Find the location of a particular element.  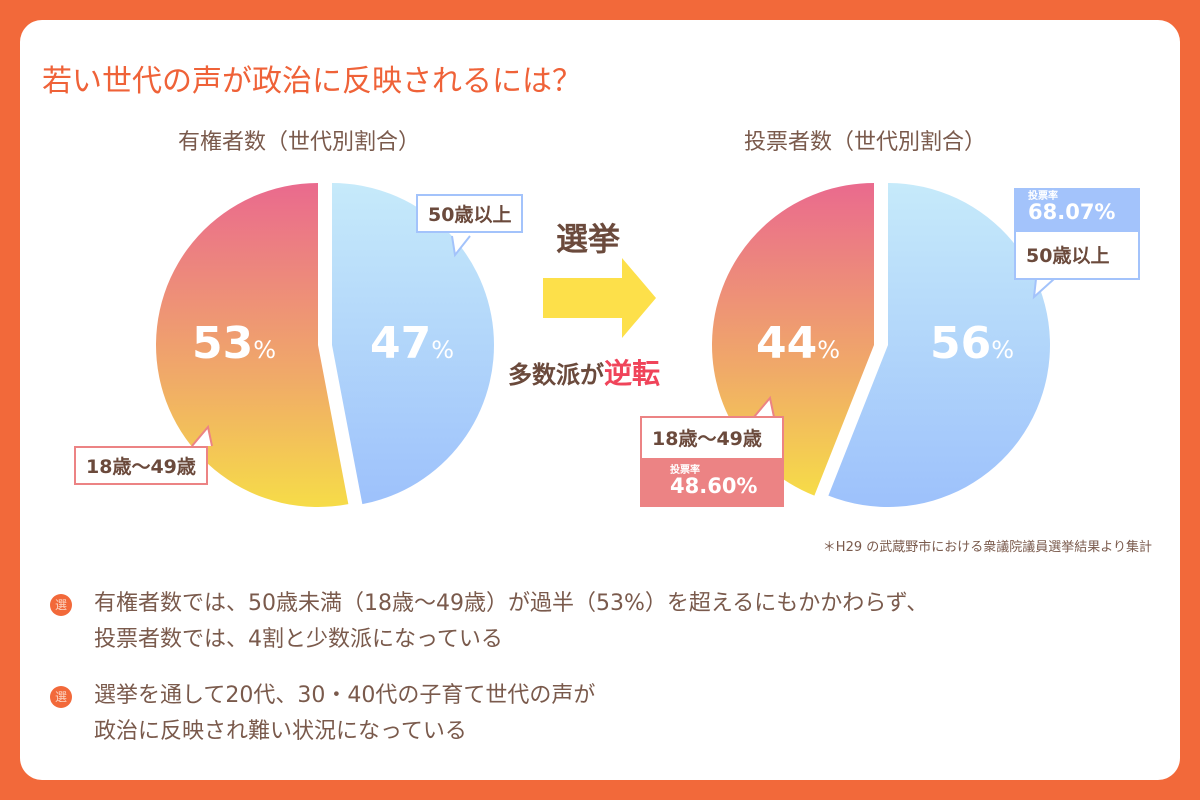

turnout-box-18-49: 投票率 48.60% is located at coordinates (712, 483).